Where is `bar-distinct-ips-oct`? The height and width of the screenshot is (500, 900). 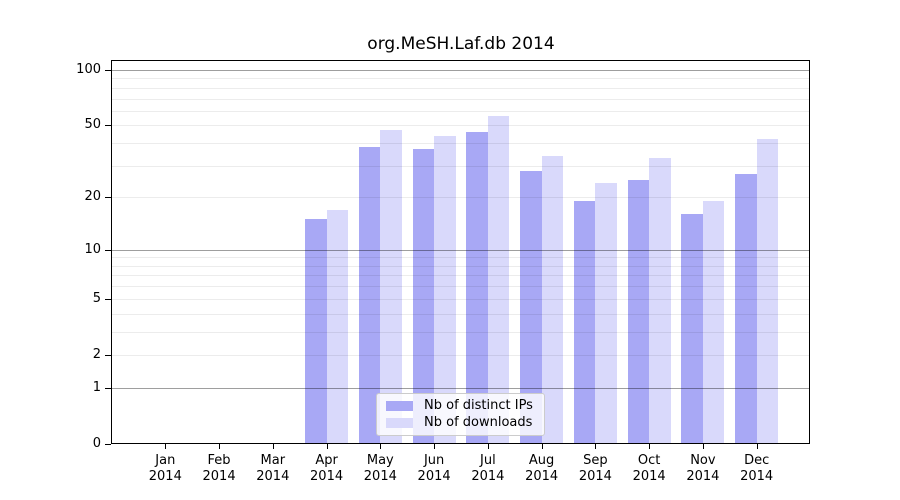 bar-distinct-ips-oct is located at coordinates (638, 311).